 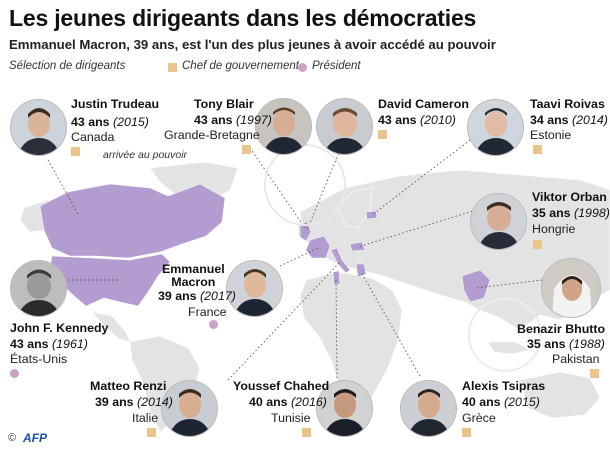 I want to click on leader-age-line: 39 ans (2014), so click(x=134, y=402).